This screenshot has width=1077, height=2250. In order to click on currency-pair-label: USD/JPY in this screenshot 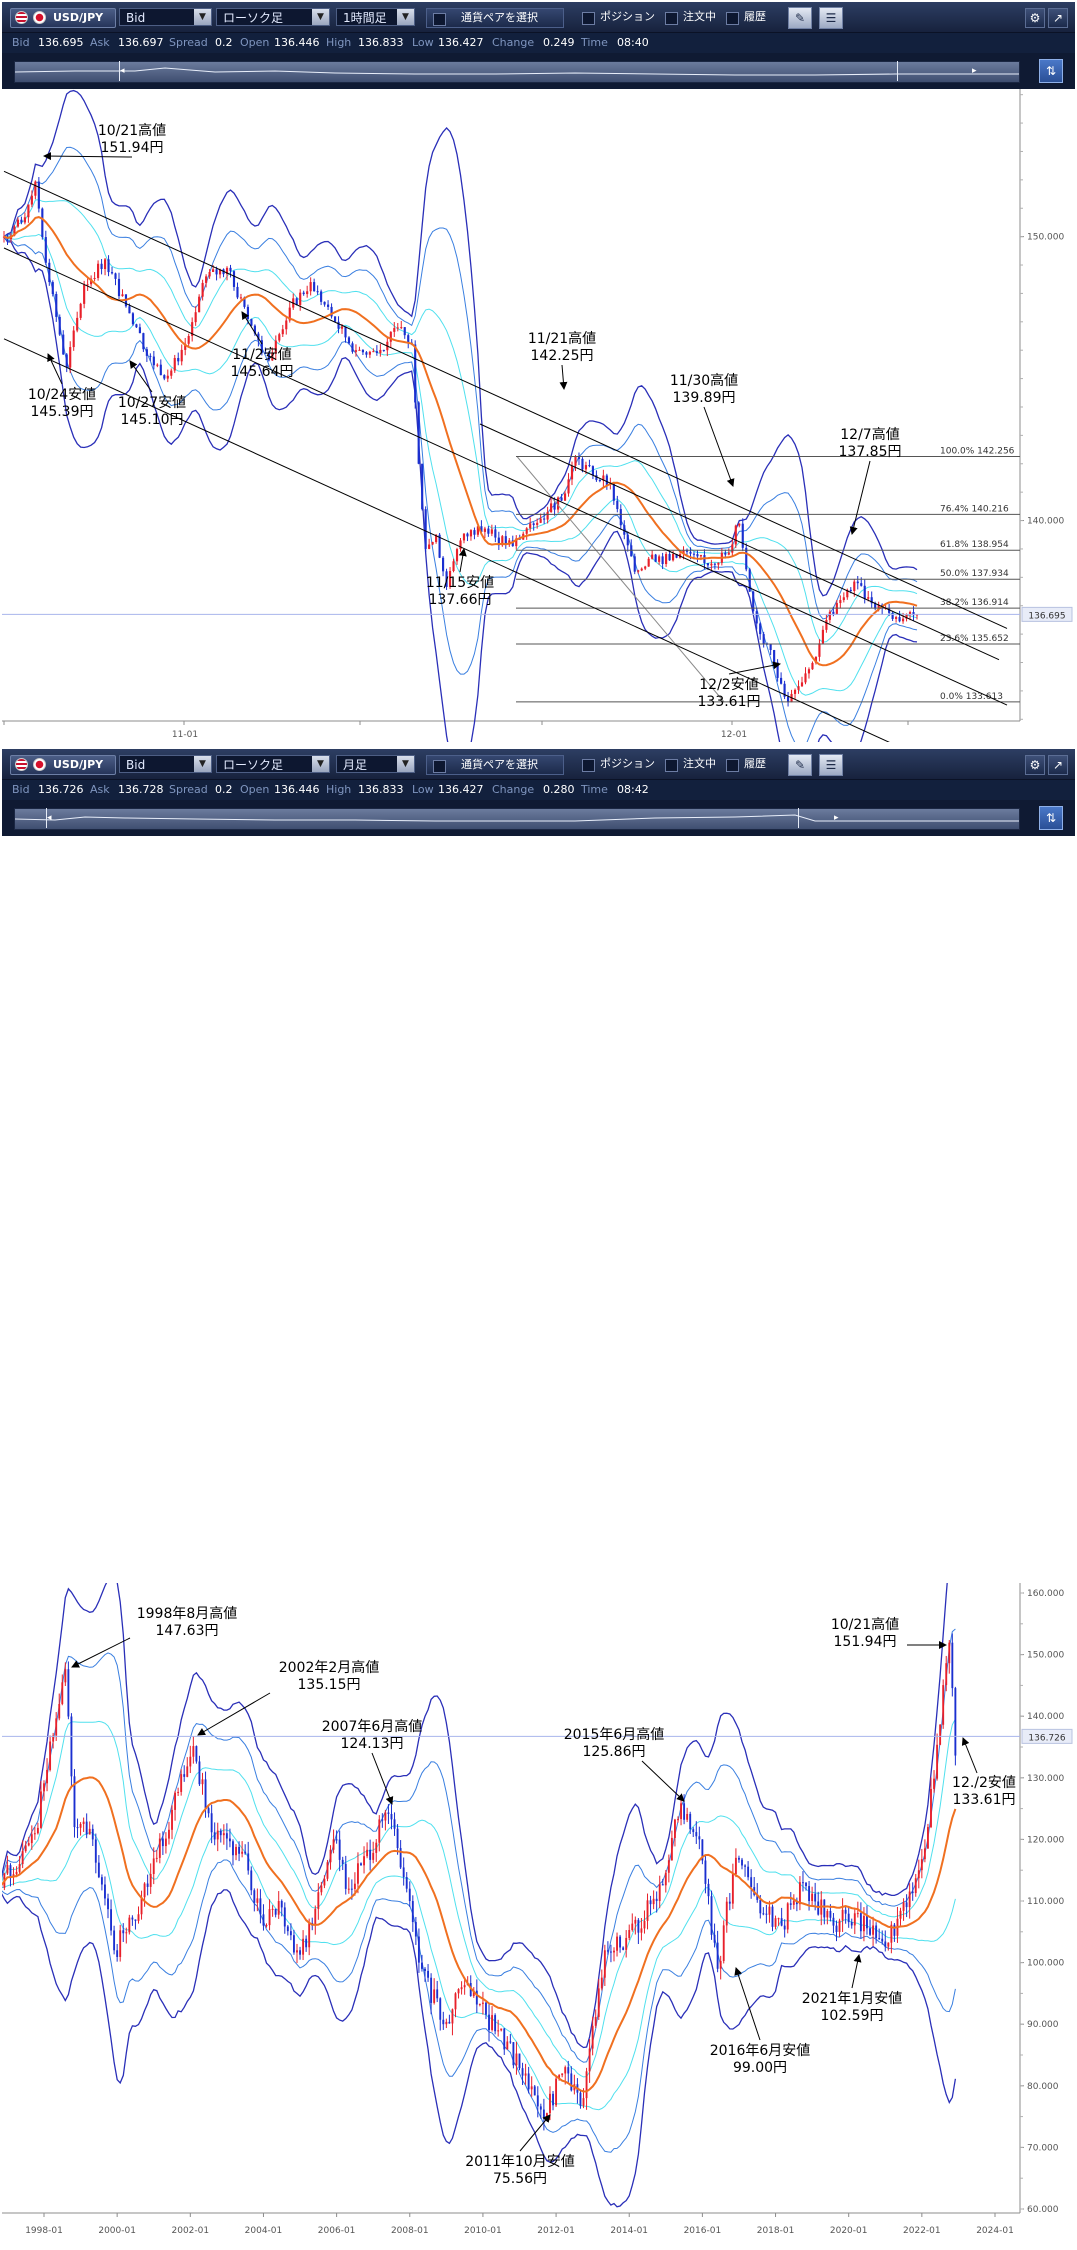, I will do `click(78, 765)`.